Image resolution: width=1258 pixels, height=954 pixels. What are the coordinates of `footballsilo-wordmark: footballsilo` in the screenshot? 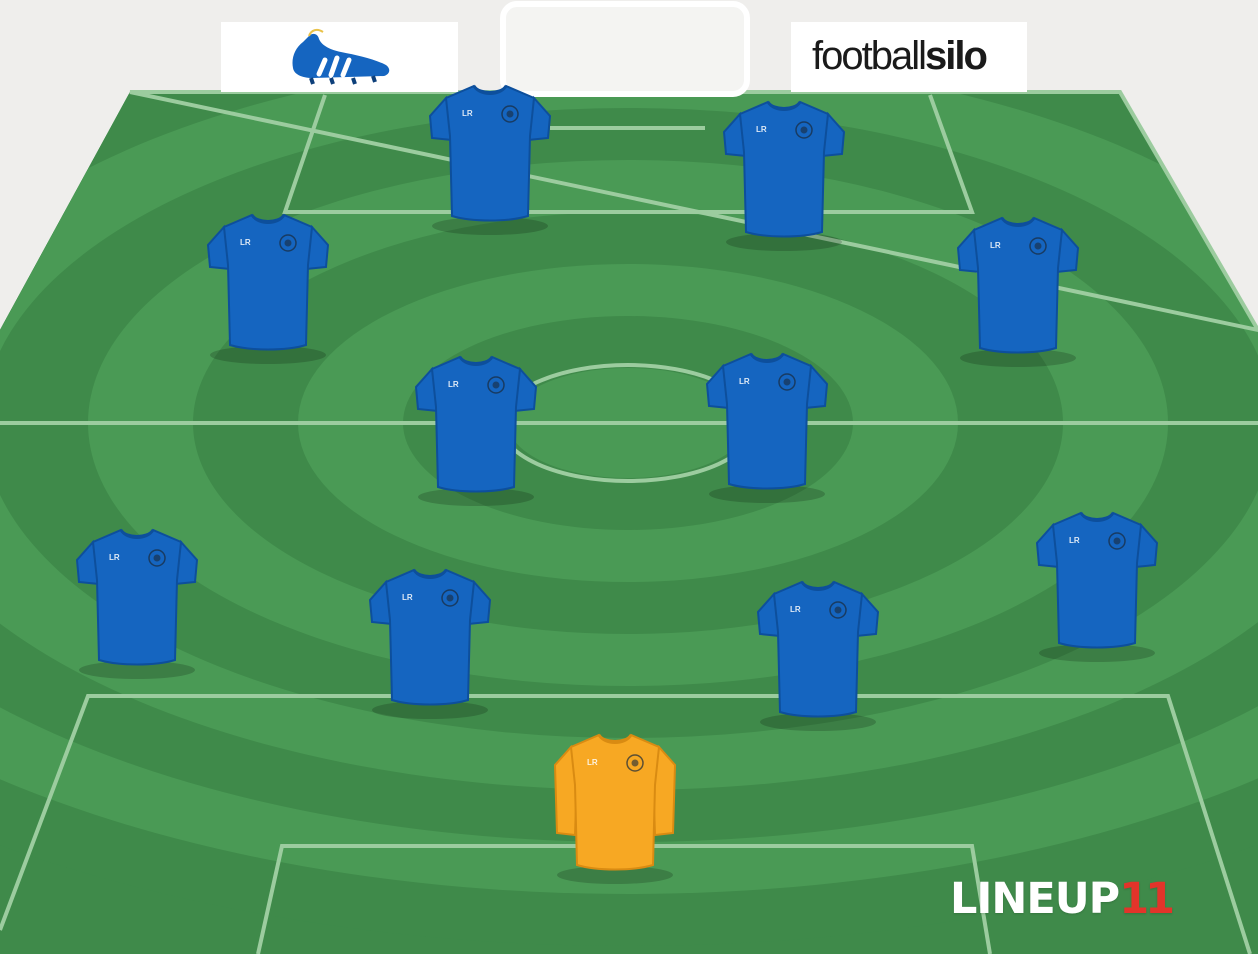 It's located at (900, 56).